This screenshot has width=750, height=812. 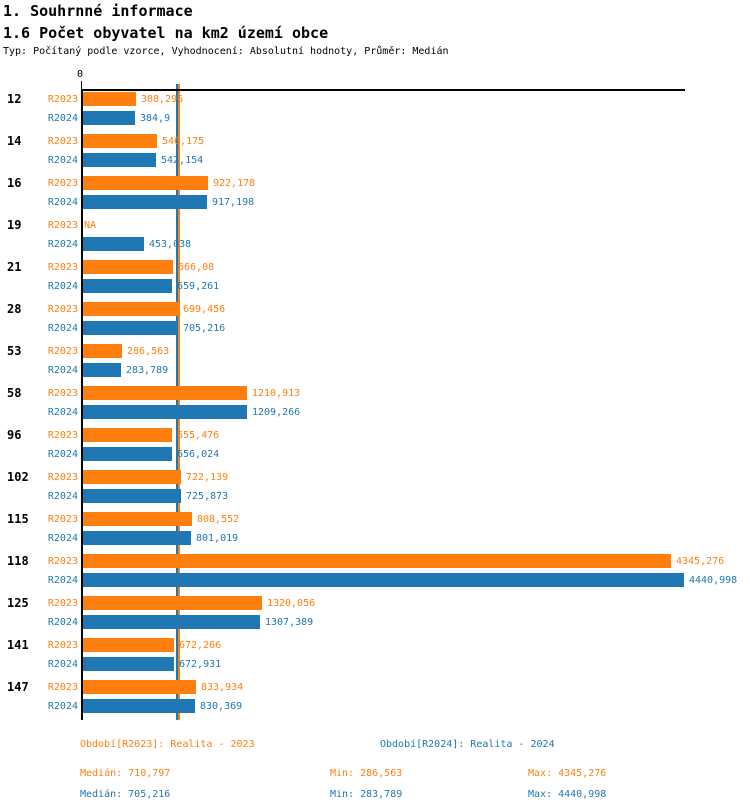 What do you see at coordinates (148, 351) in the screenshot?
I see `bar-value-label: 286,563` at bounding box center [148, 351].